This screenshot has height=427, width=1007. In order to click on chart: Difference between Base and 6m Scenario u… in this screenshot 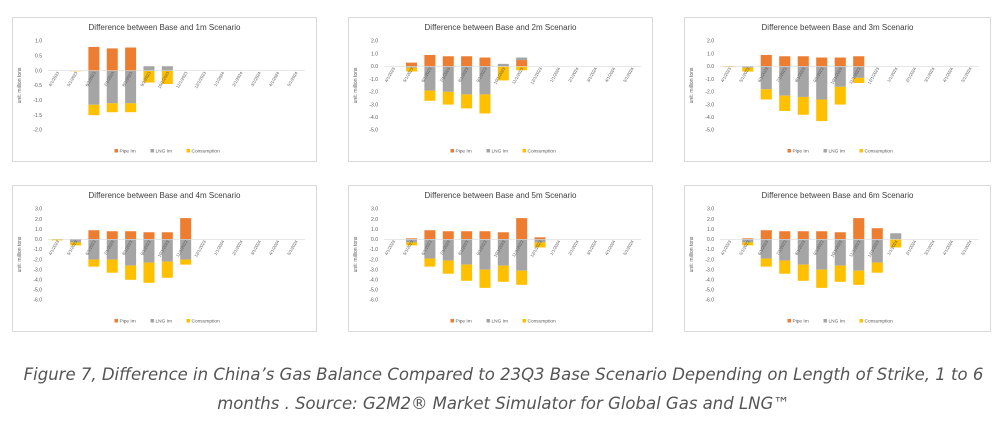, I will do `click(837, 258)`.